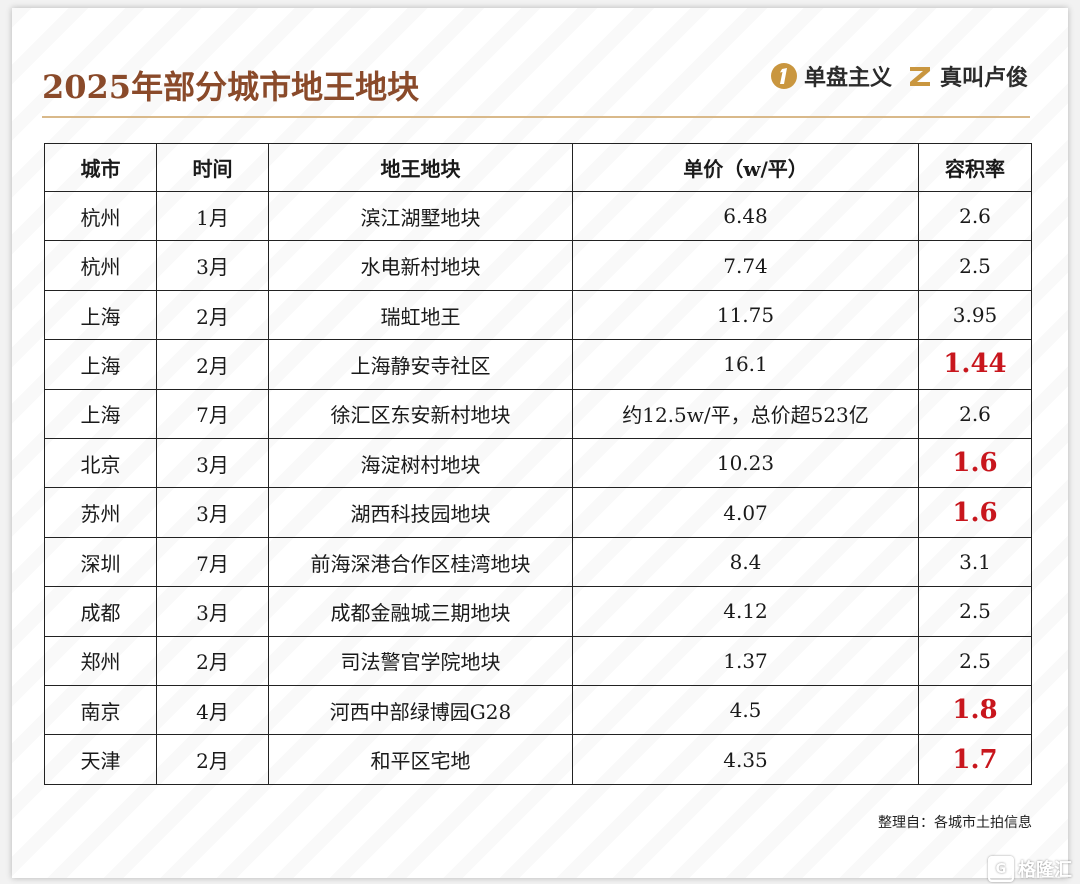 The width and height of the screenshot is (1080, 884). Describe the element at coordinates (420, 512) in the screenshot. I see `cell-plot: 湖西科技园地块` at that location.